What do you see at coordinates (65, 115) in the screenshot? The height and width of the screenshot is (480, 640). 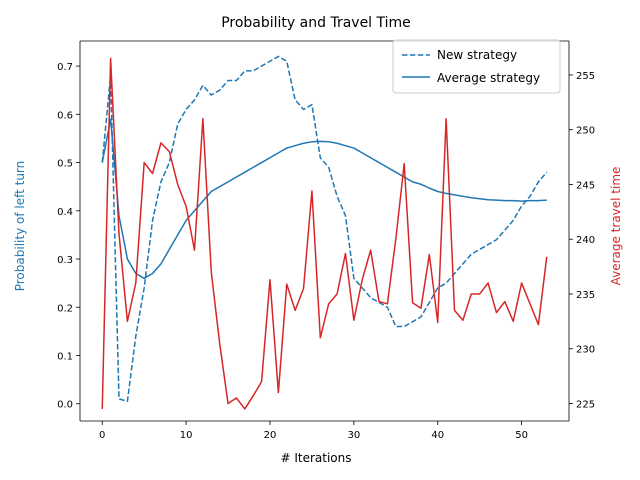 I see `left-y-tick-label: 0.6` at bounding box center [65, 115].